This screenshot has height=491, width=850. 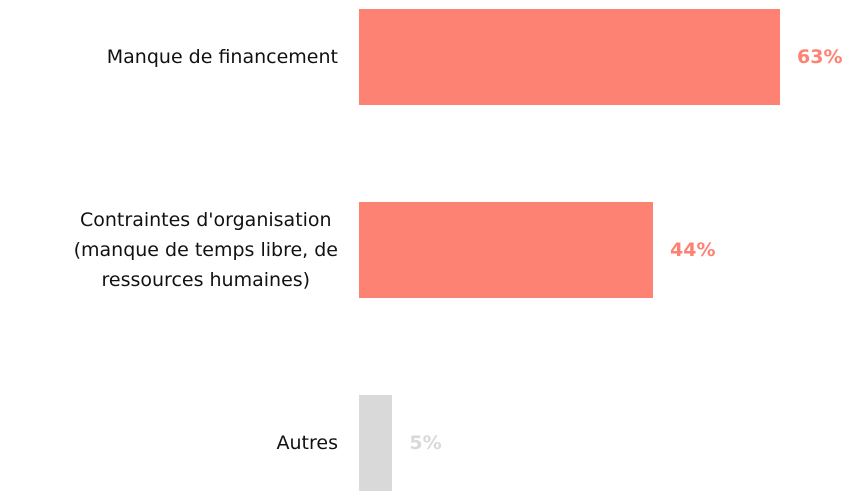 What do you see at coordinates (169, 443) in the screenshot?
I see `category-label: Autres` at bounding box center [169, 443].